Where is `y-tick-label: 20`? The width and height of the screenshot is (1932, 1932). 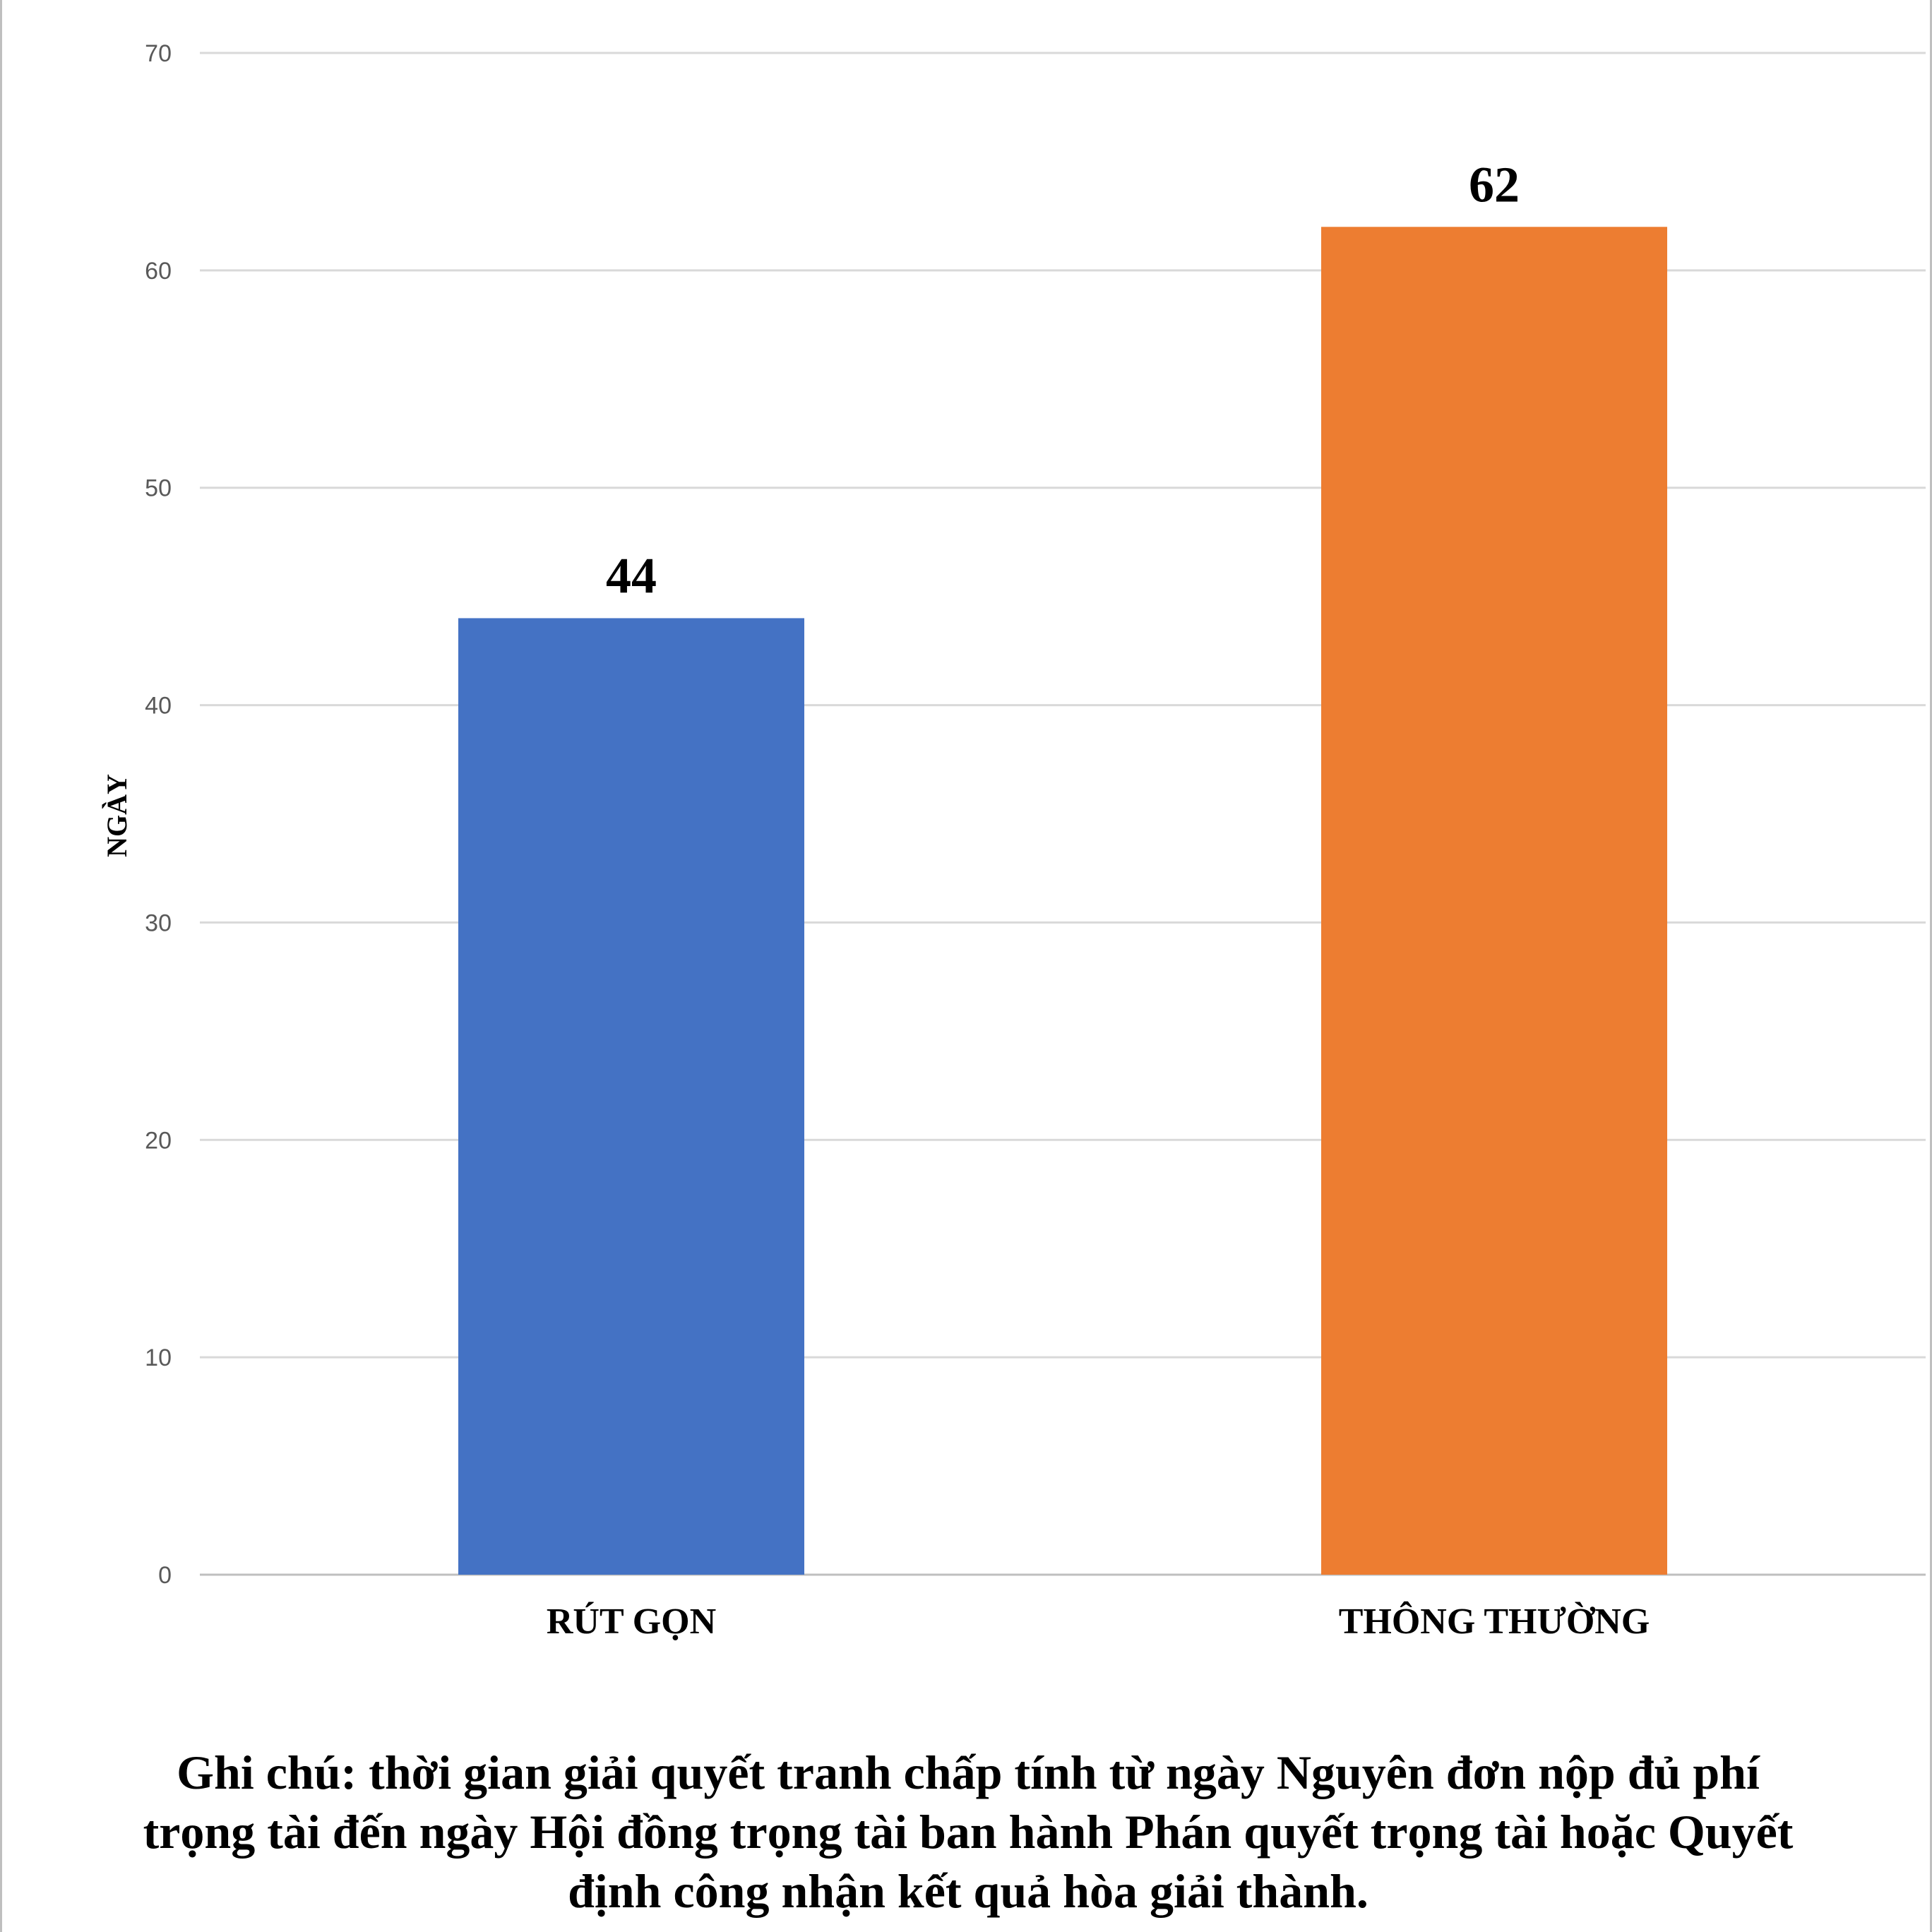 y-tick-label: 20 is located at coordinates (158, 1140).